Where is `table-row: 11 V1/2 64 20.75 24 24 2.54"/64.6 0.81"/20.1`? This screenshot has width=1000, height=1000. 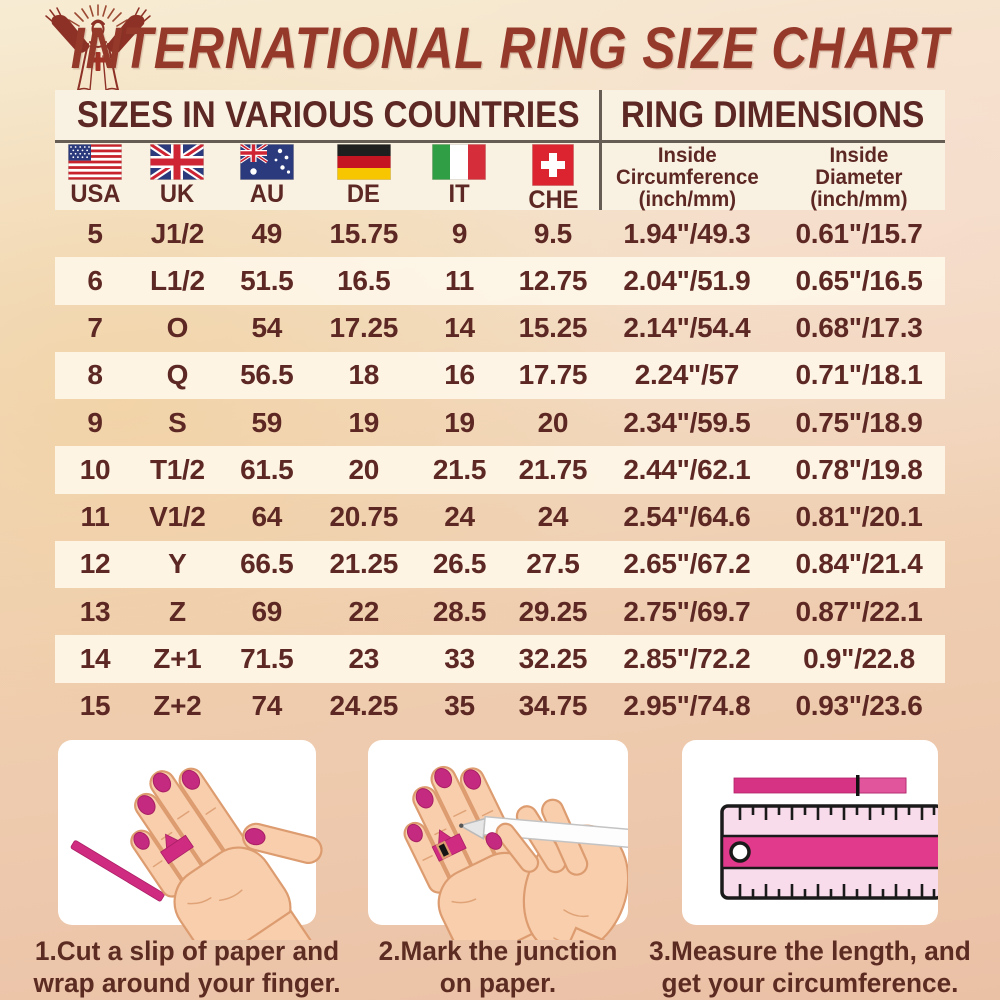 table-row: 11 V1/2 64 20.75 24 24 2.54"/64.6 0.81"/20.1 is located at coordinates (500, 517).